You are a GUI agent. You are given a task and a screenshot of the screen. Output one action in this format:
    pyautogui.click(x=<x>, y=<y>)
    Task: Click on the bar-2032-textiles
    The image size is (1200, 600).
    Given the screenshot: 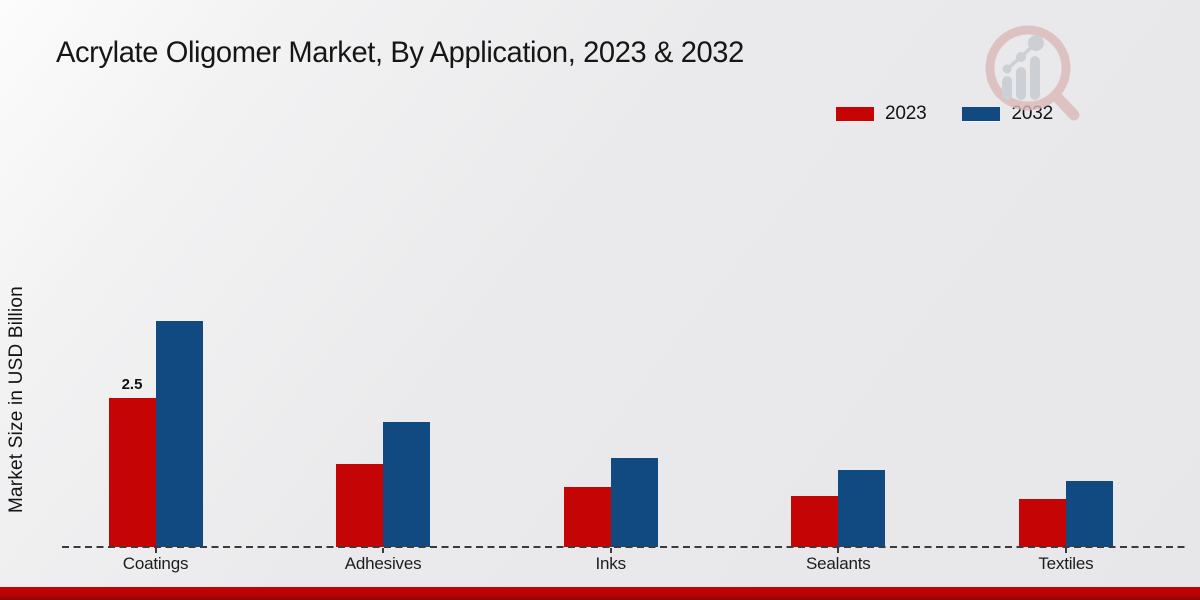 What is the action you would take?
    pyautogui.click(x=1089, y=514)
    